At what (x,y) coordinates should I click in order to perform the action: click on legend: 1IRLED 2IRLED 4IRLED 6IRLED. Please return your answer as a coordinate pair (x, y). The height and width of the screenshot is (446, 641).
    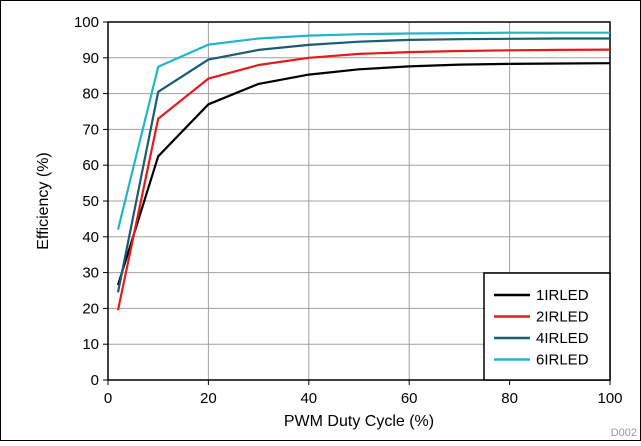
    Looking at the image, I should click on (547, 326).